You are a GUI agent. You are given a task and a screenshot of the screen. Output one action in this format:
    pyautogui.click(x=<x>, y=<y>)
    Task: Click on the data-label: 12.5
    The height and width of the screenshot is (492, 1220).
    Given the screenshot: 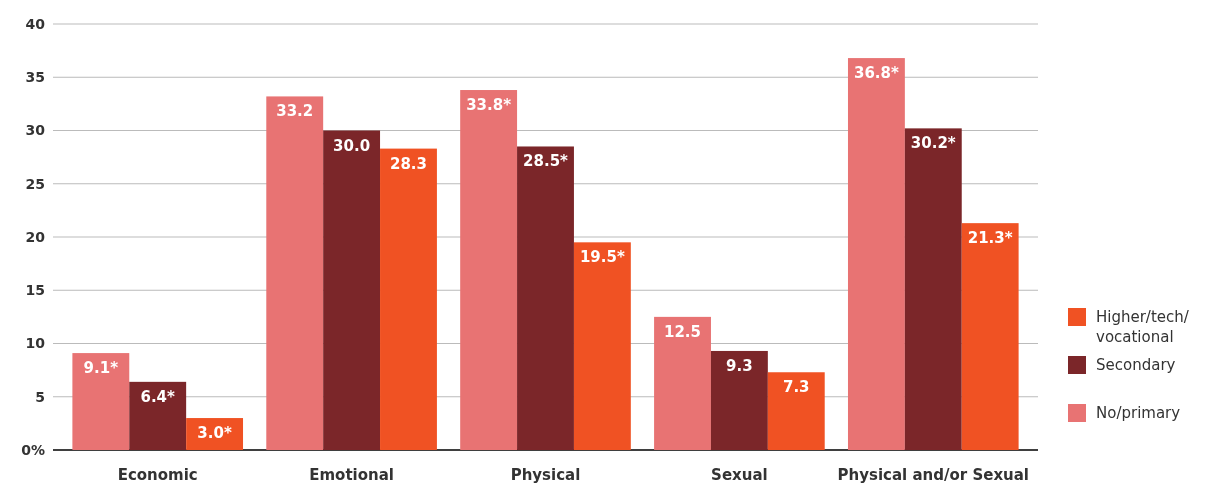 What is the action you would take?
    pyautogui.click(x=683, y=331)
    